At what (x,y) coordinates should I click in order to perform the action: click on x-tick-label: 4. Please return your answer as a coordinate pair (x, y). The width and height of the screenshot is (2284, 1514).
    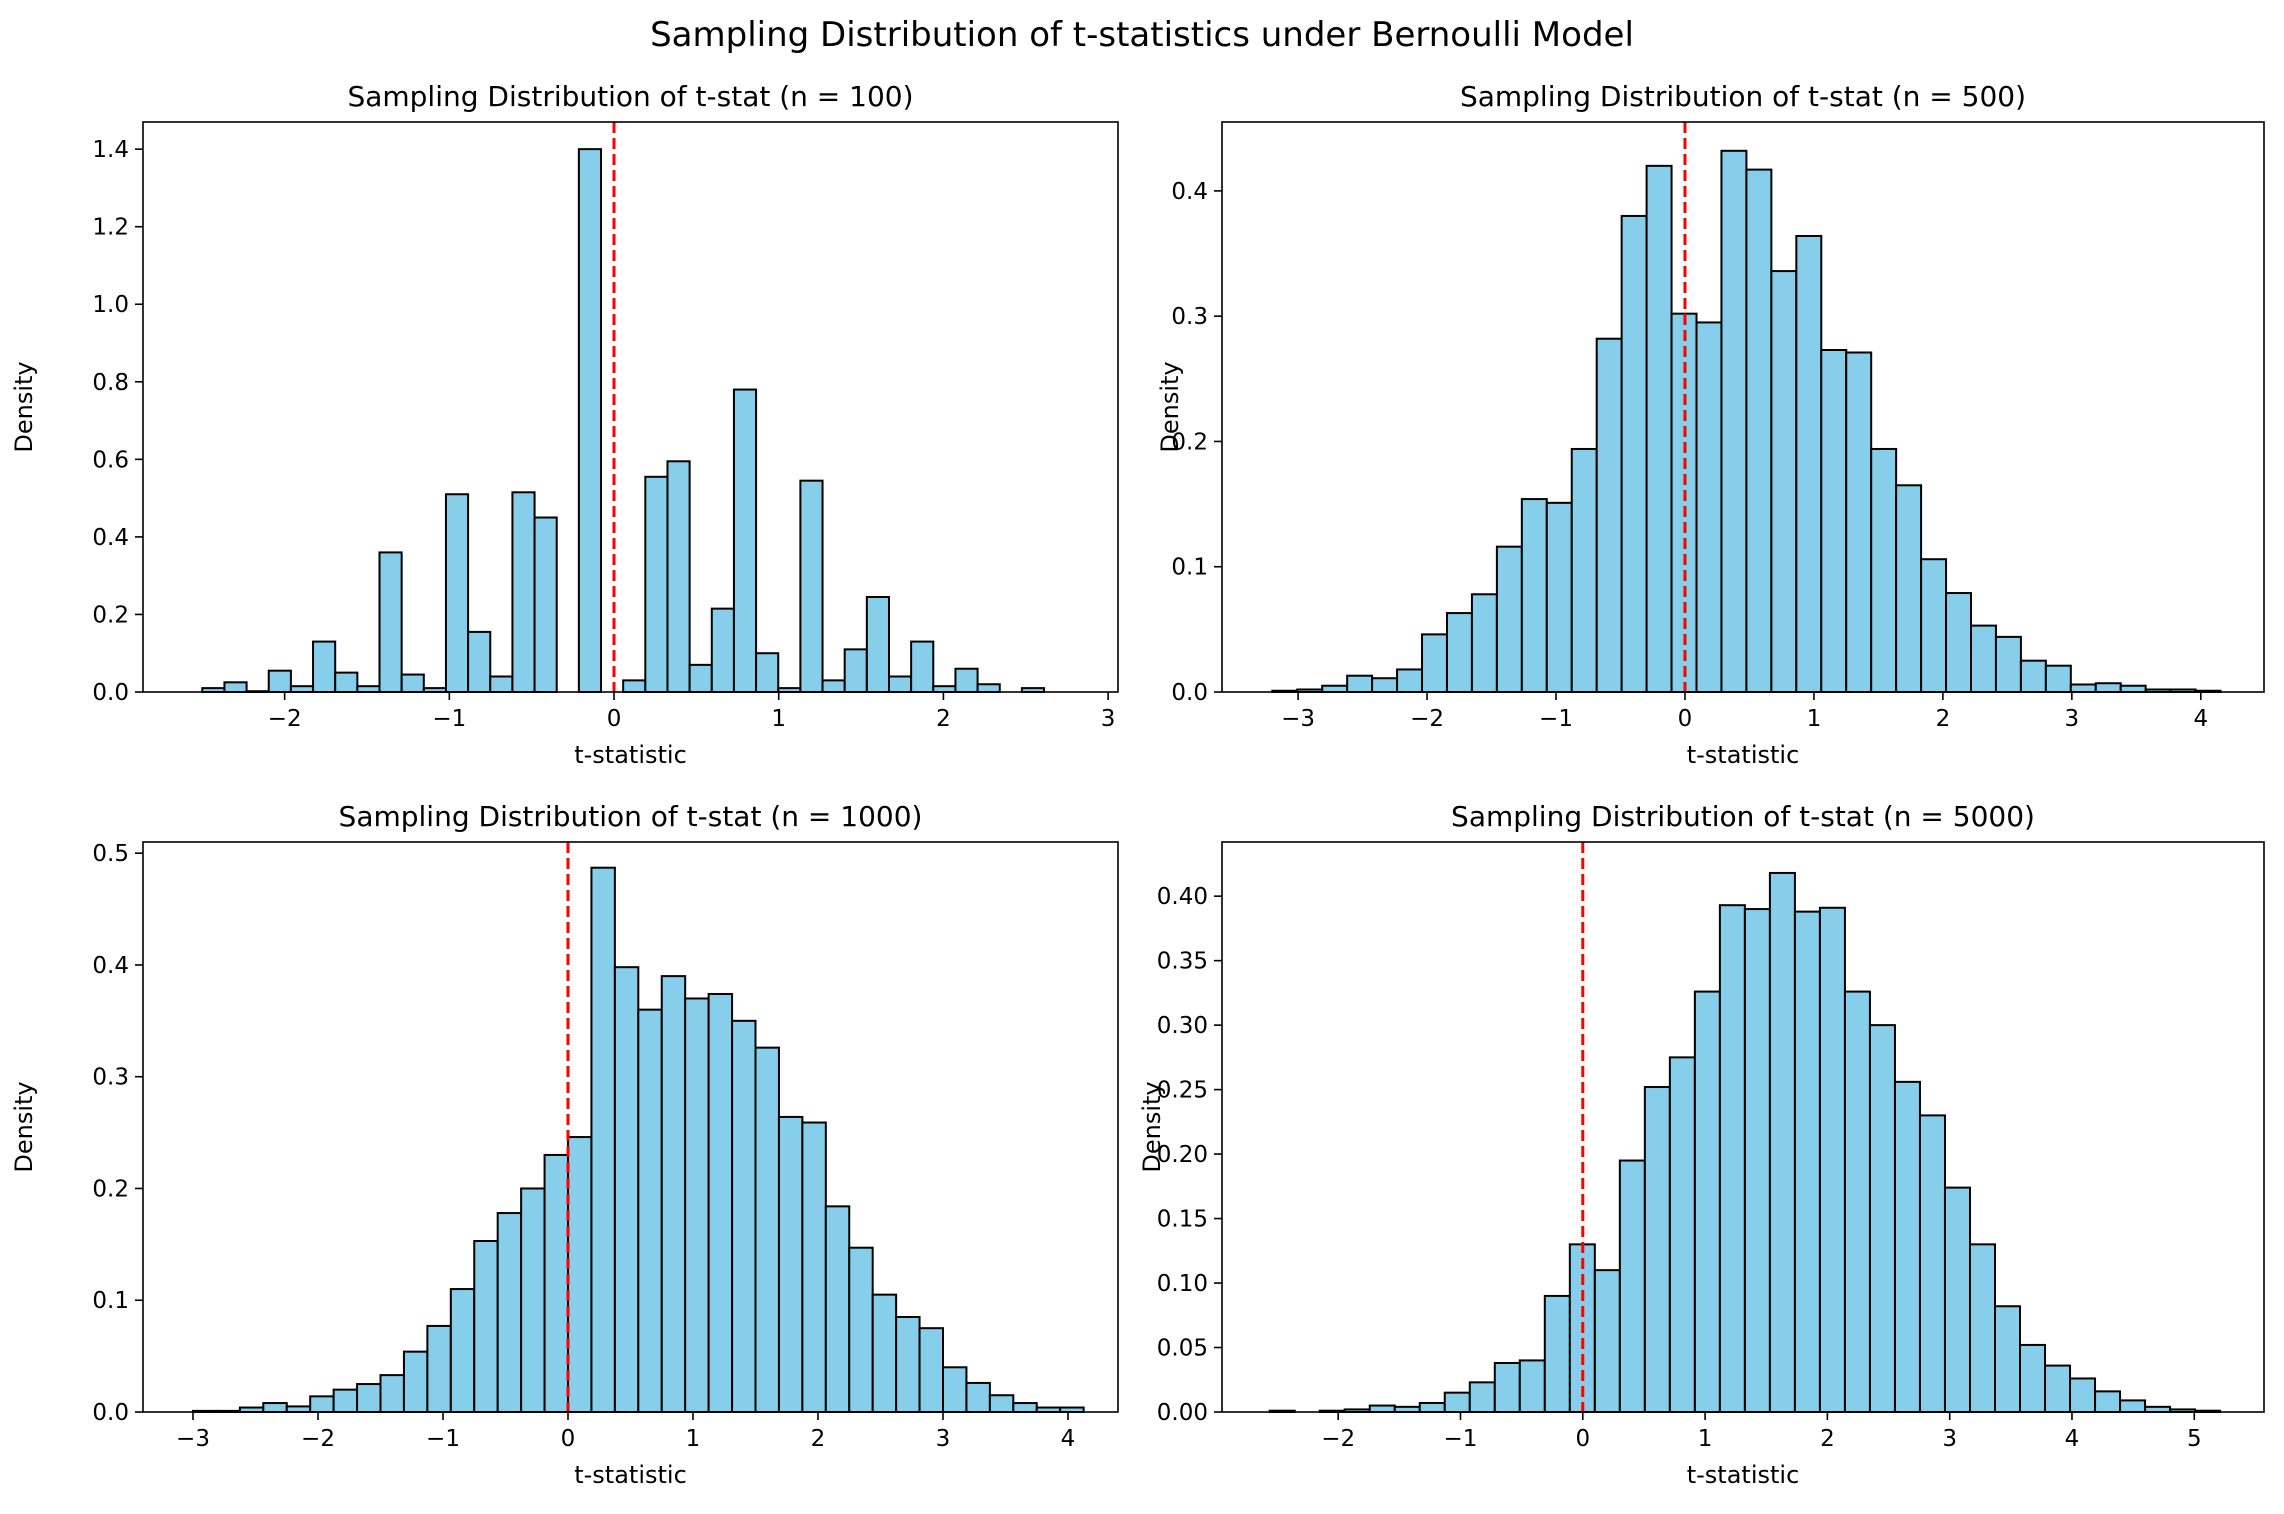
    Looking at the image, I should click on (1068, 1439).